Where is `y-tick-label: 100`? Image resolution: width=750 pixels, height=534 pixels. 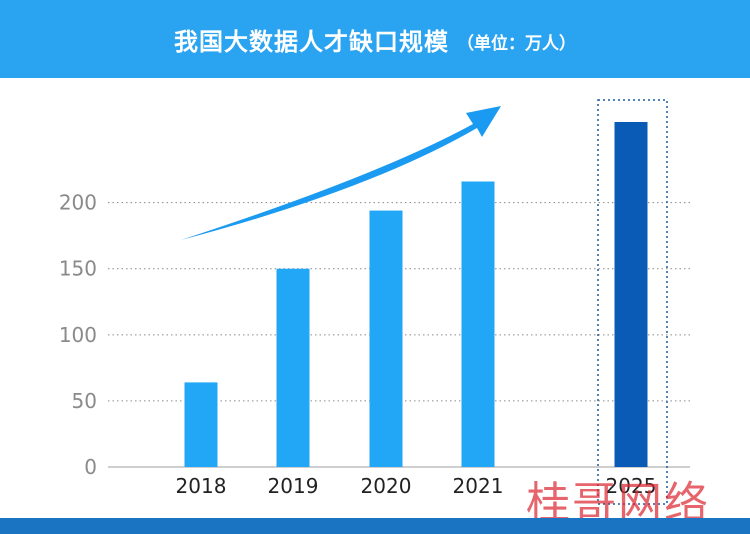
y-tick-label: 100 is located at coordinates (78, 335).